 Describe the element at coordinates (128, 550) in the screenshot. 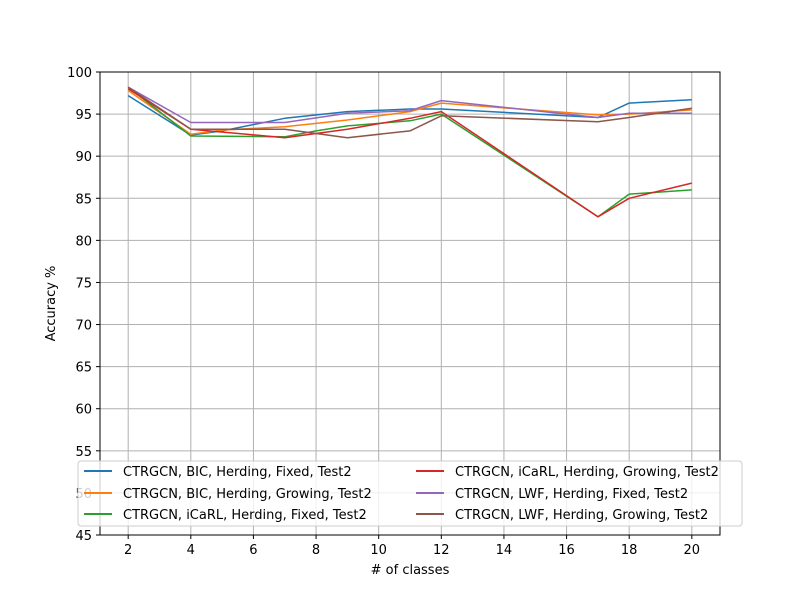

I see `x-tick-label: 2` at that location.